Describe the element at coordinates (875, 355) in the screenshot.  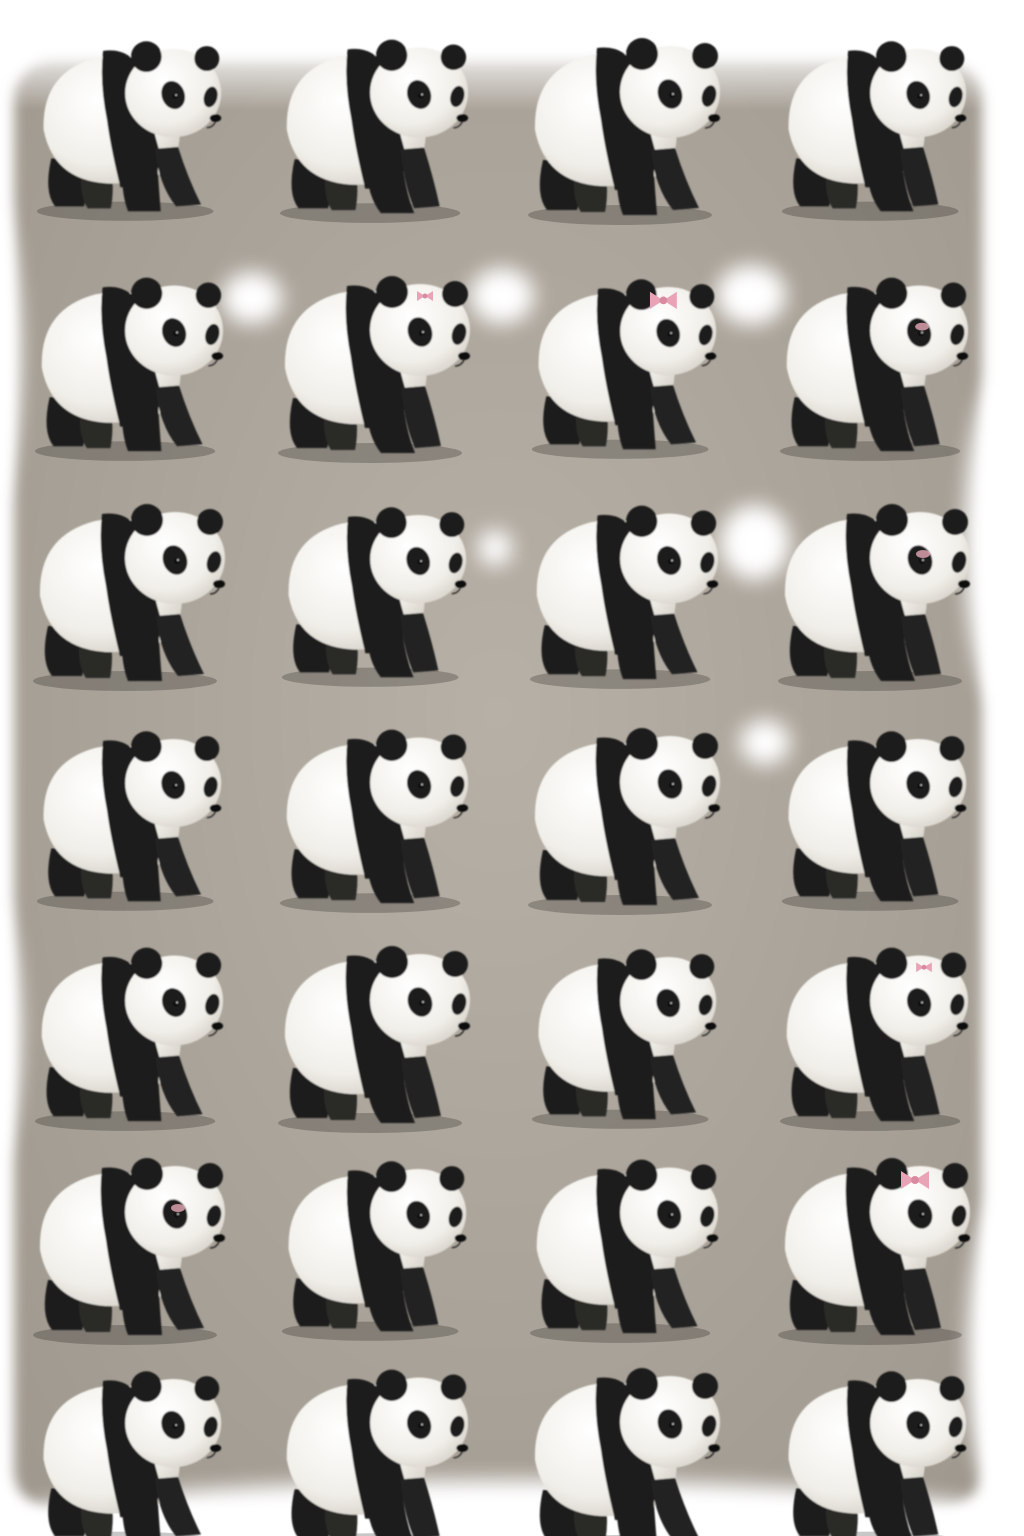
I see `panda-figurine-r2-c4` at that location.